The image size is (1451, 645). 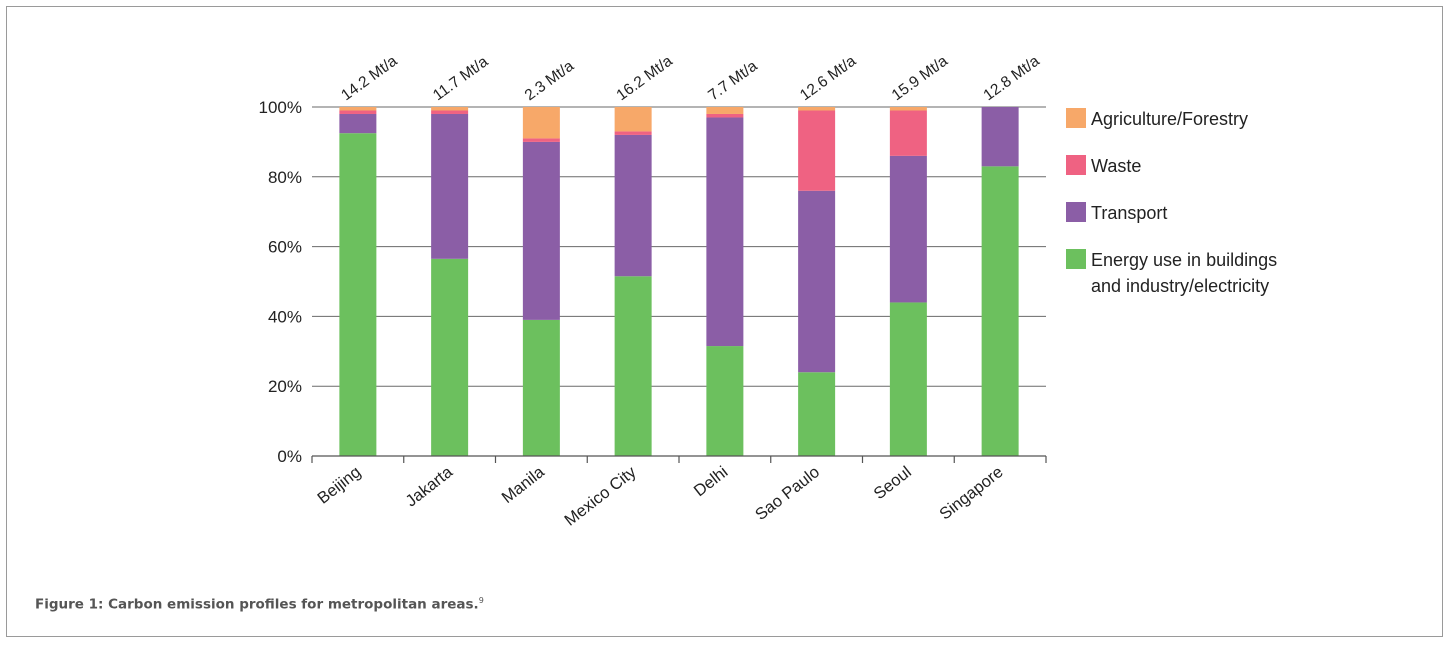 I want to click on legend-label-waste: Waste, so click(x=1116, y=166).